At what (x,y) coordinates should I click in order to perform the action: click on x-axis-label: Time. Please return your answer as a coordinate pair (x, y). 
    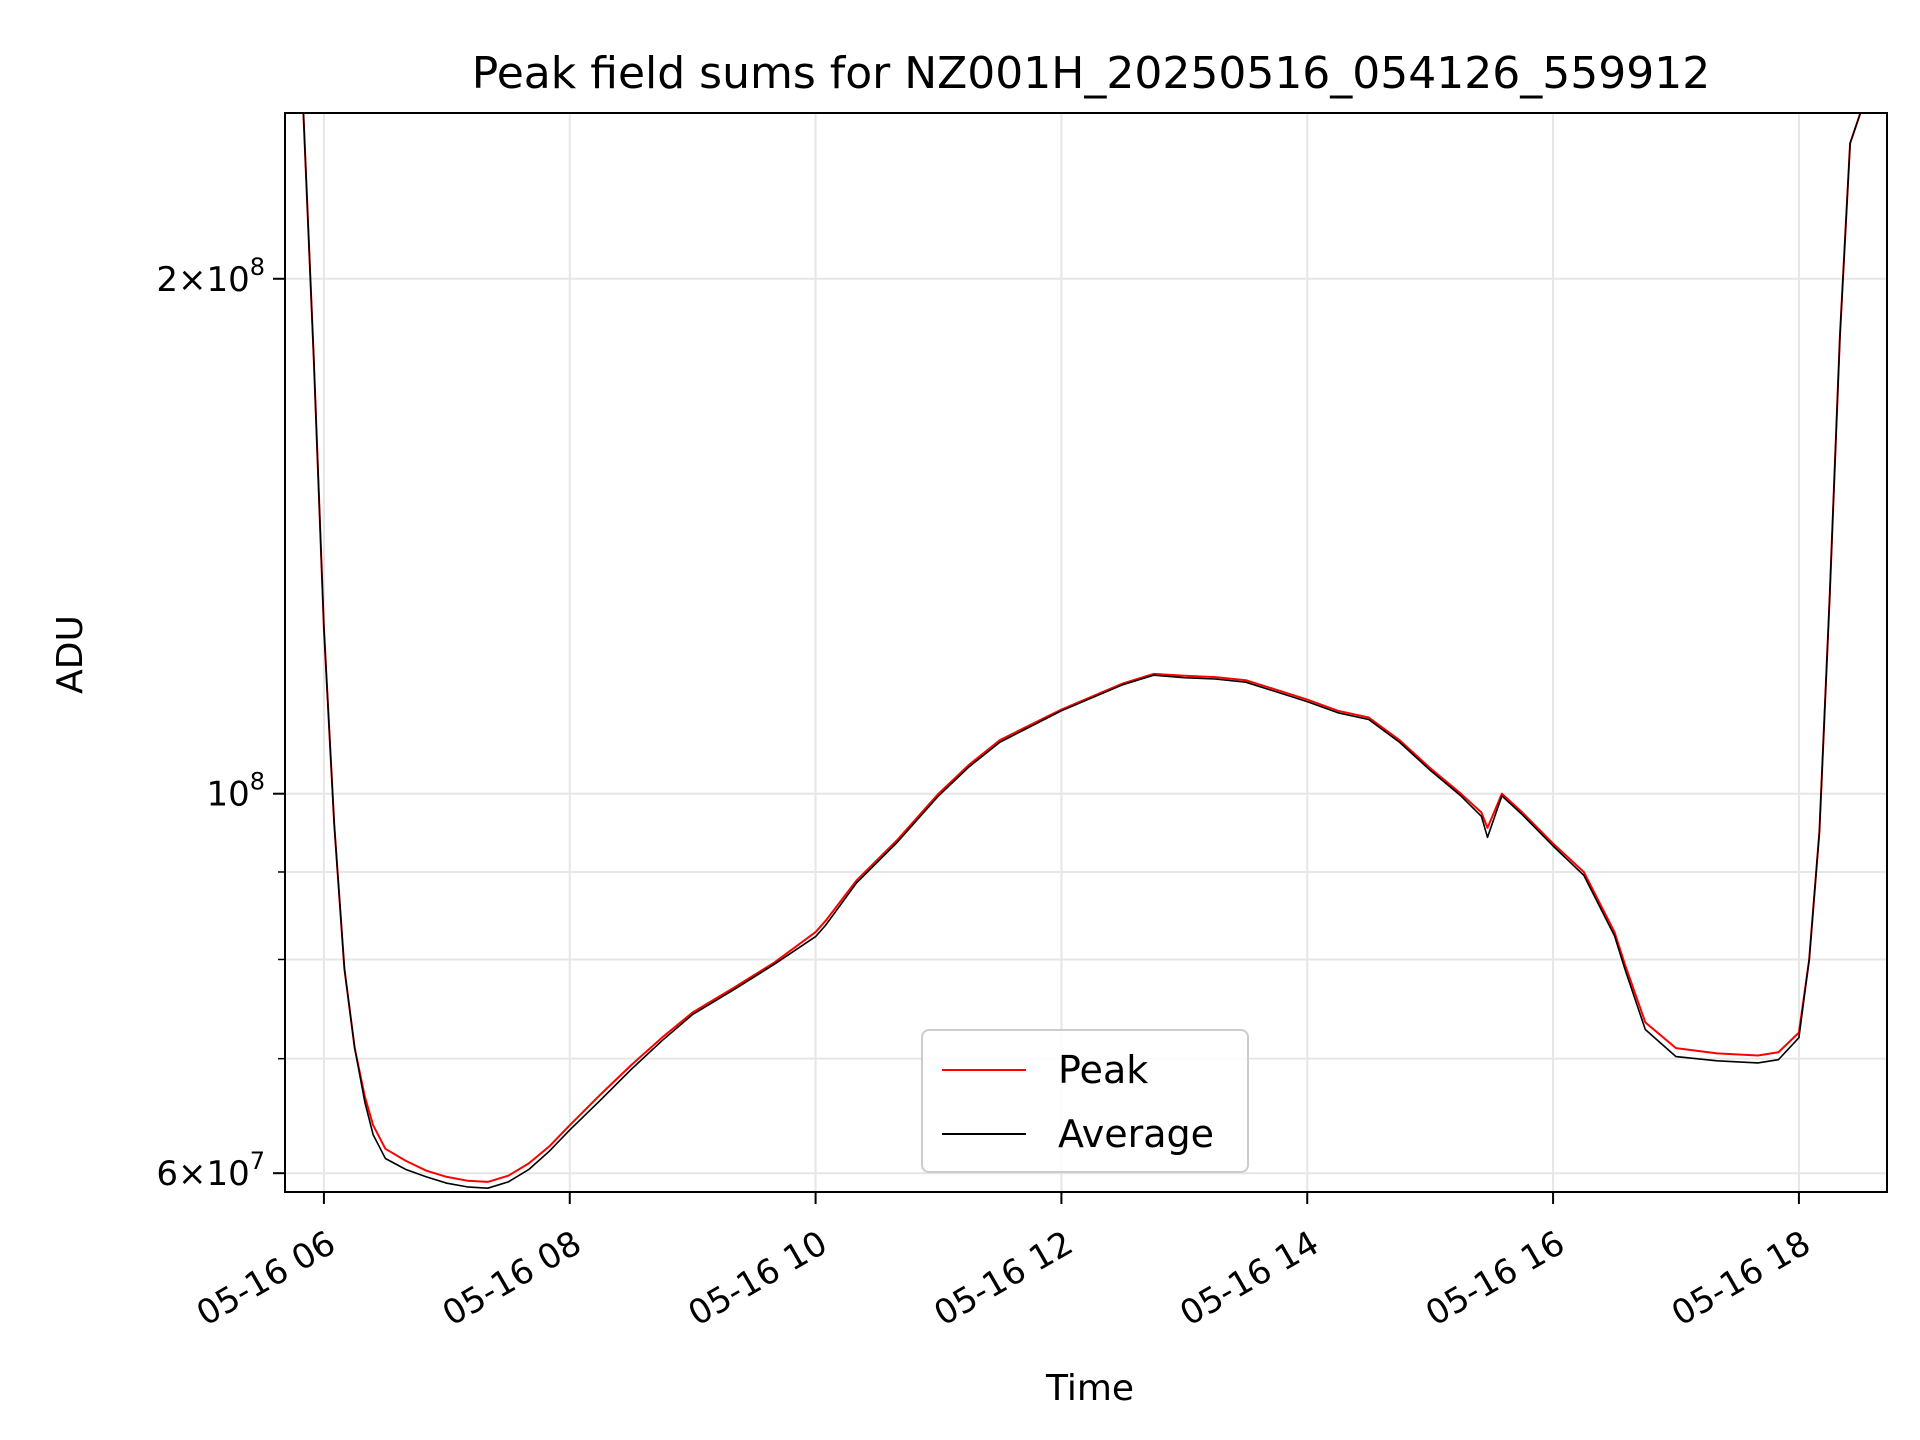
    Looking at the image, I should click on (1089, 1388).